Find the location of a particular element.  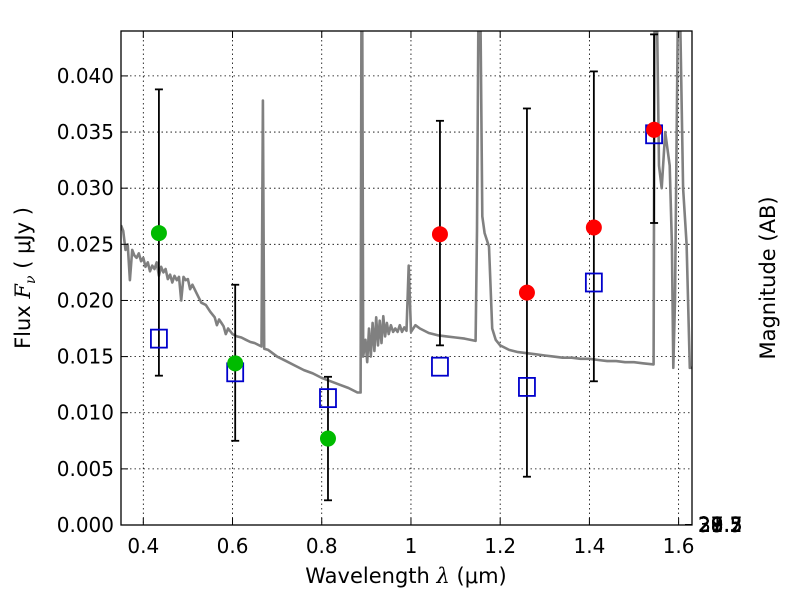

y-tick-label: 0.015 is located at coordinates (85, 357).